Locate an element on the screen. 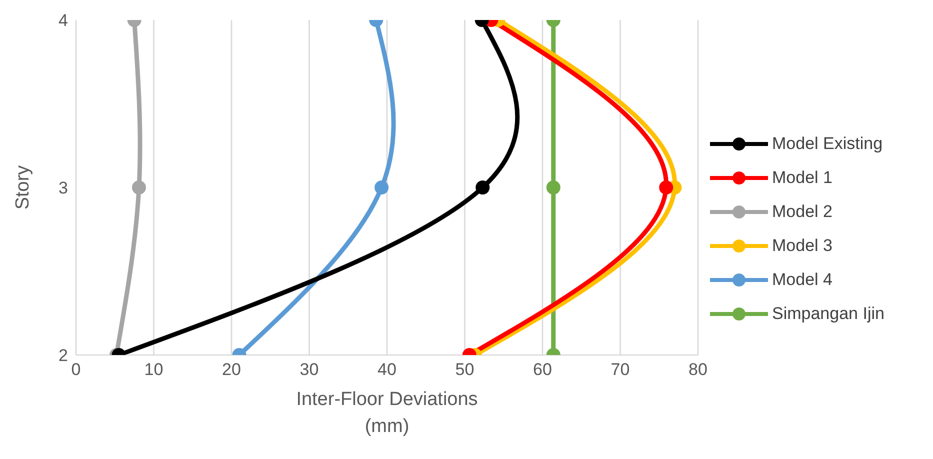 This screenshot has width=933, height=459. legend-label: Model 1 is located at coordinates (802, 178).